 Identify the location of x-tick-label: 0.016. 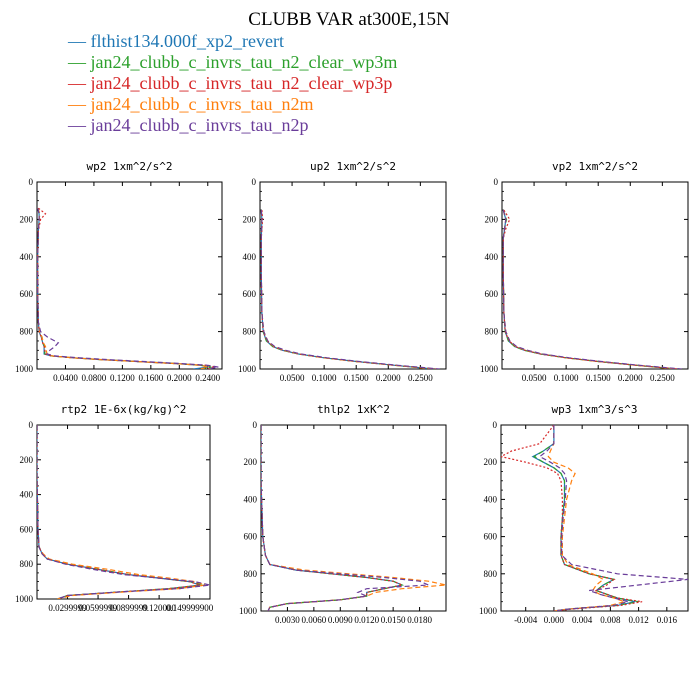
(667, 620).